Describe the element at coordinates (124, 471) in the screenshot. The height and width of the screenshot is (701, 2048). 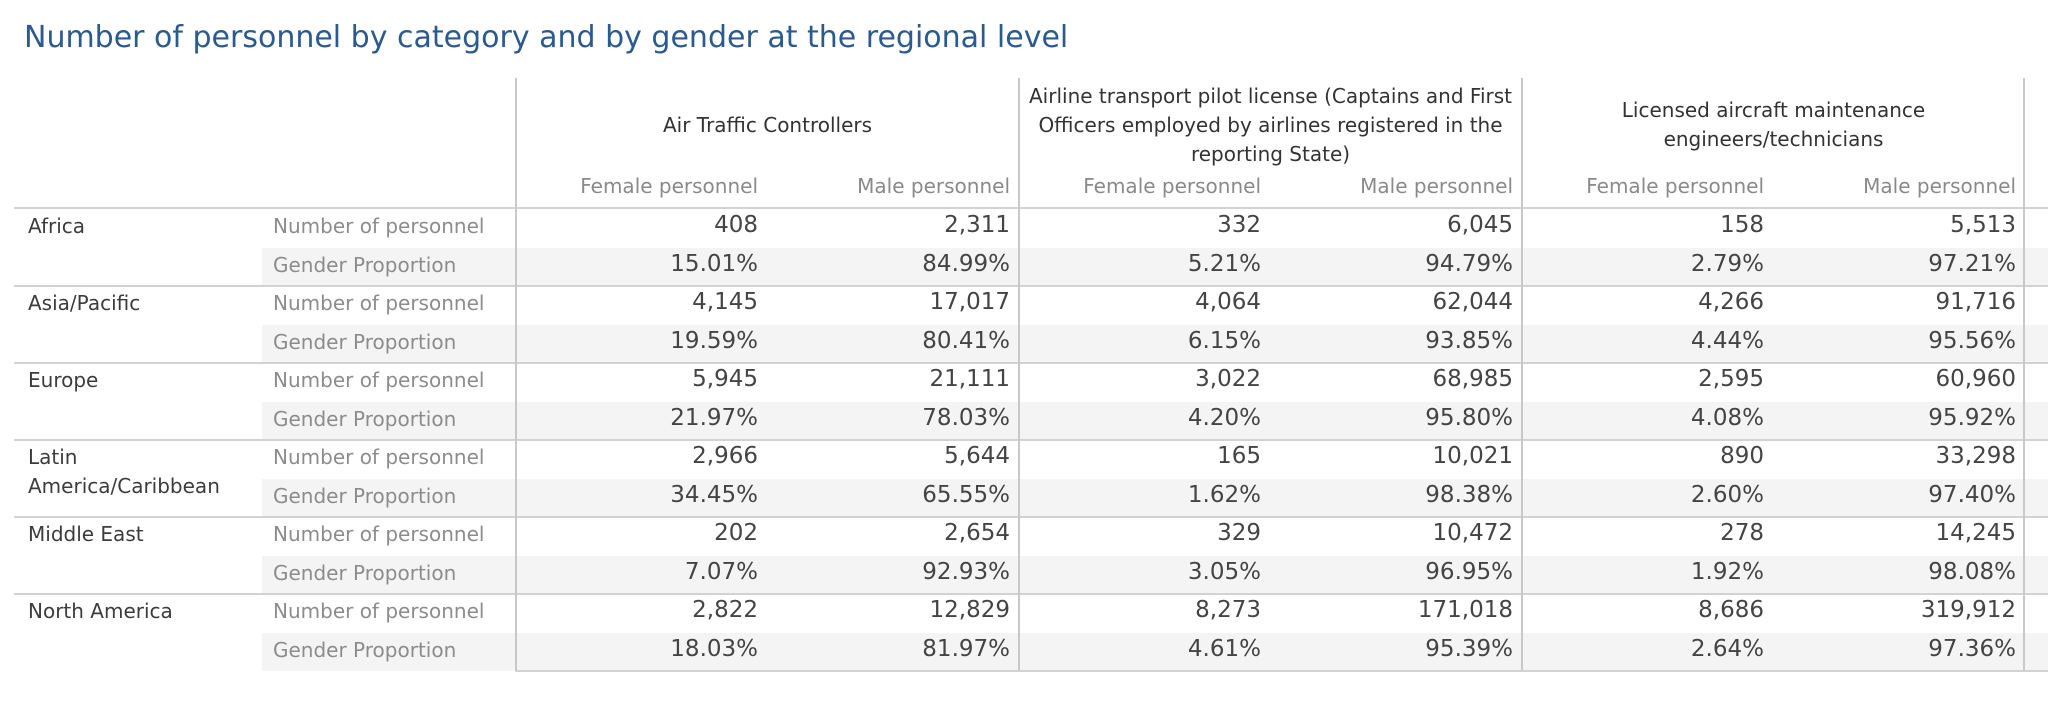
I see `region-label: Latin America/Caribbean` at that location.